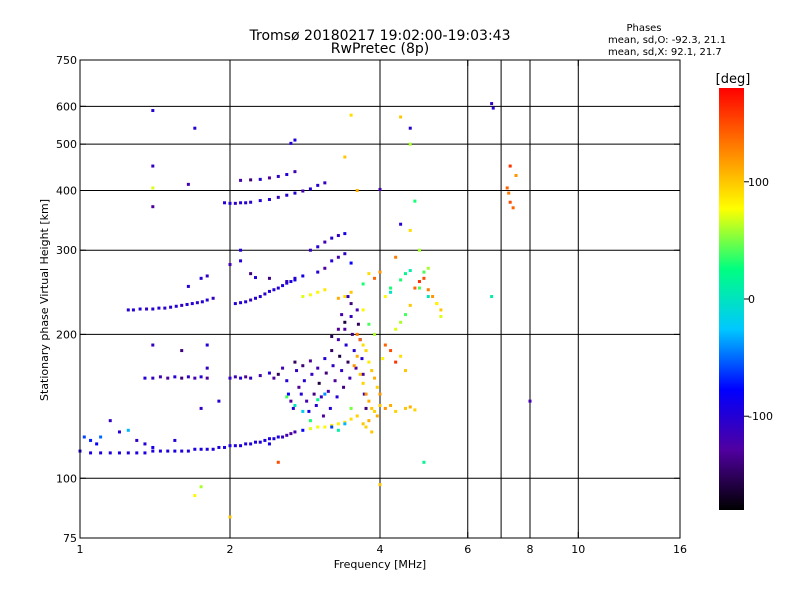  I want to click on x-tick-label: 6, so click(467, 549).